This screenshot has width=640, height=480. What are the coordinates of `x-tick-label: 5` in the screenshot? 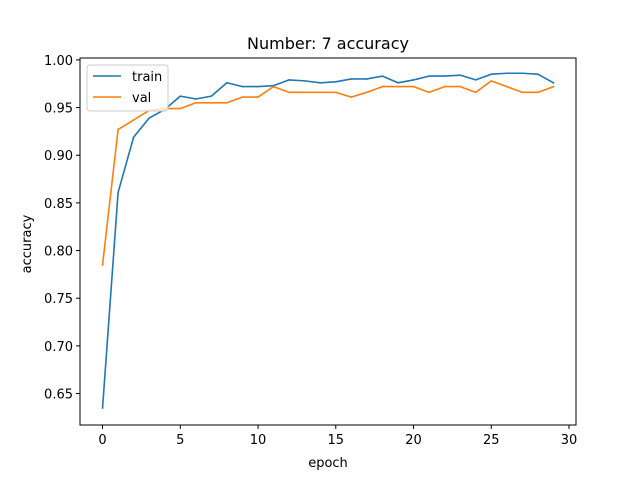 It's located at (180, 440).